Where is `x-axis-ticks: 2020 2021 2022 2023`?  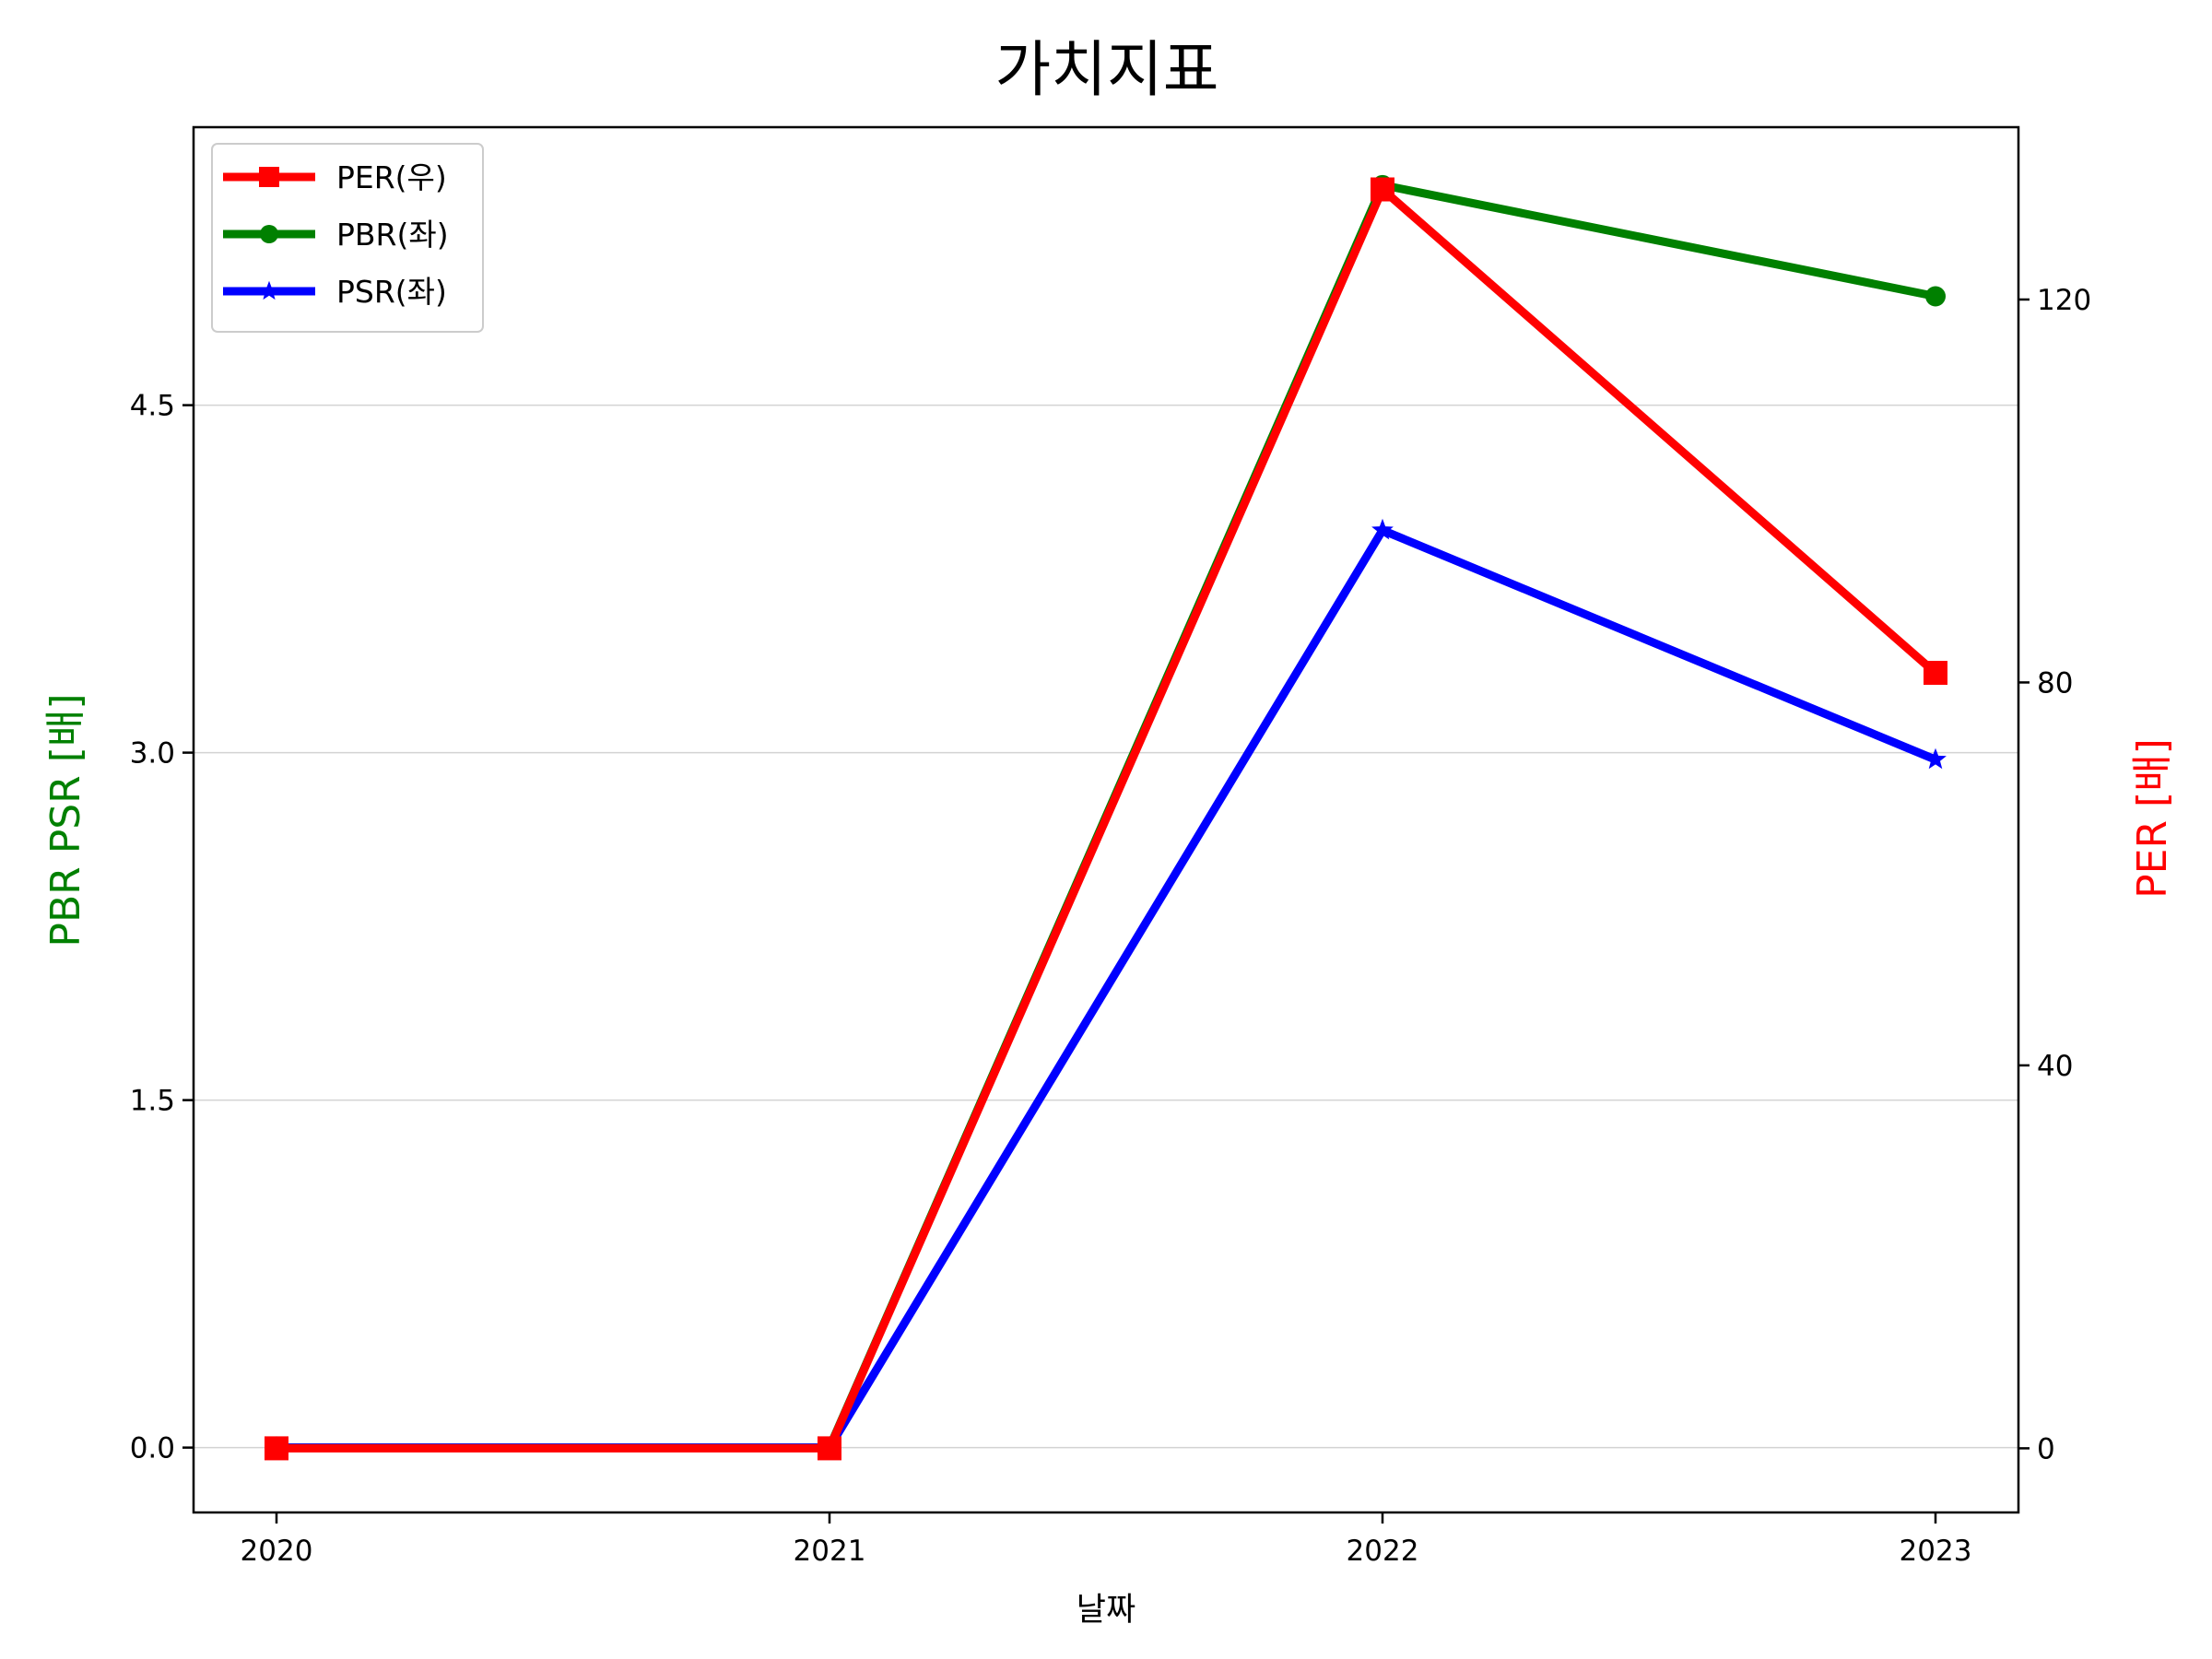
x-axis-ticks: 2020 2021 2022 2023 is located at coordinates (1106, 1540).